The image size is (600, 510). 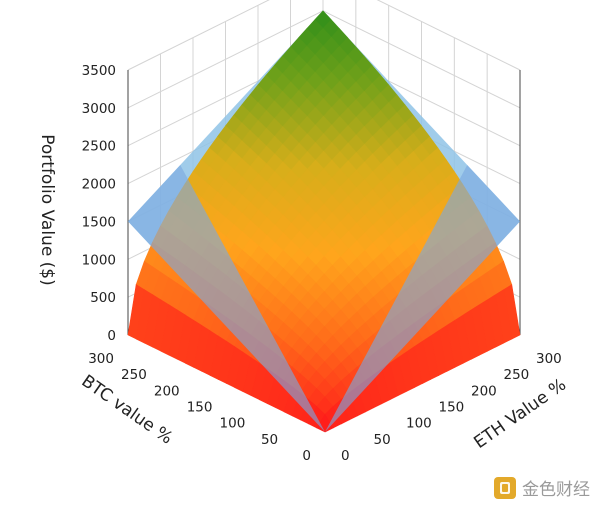 I want to click on z-tick-label: 1500, so click(x=99, y=222).